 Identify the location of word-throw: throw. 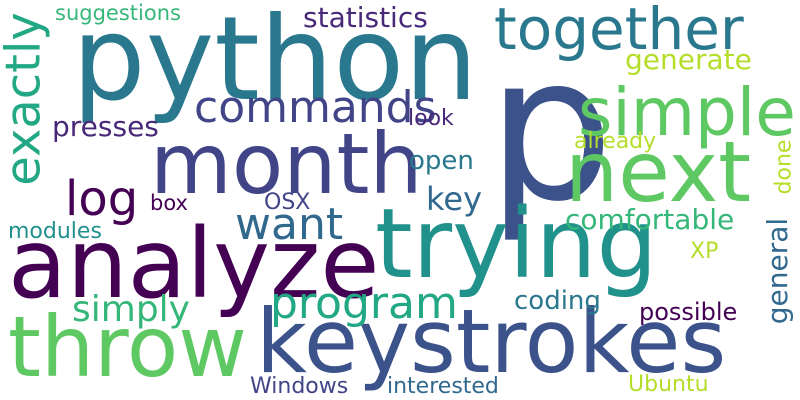
(127, 347).